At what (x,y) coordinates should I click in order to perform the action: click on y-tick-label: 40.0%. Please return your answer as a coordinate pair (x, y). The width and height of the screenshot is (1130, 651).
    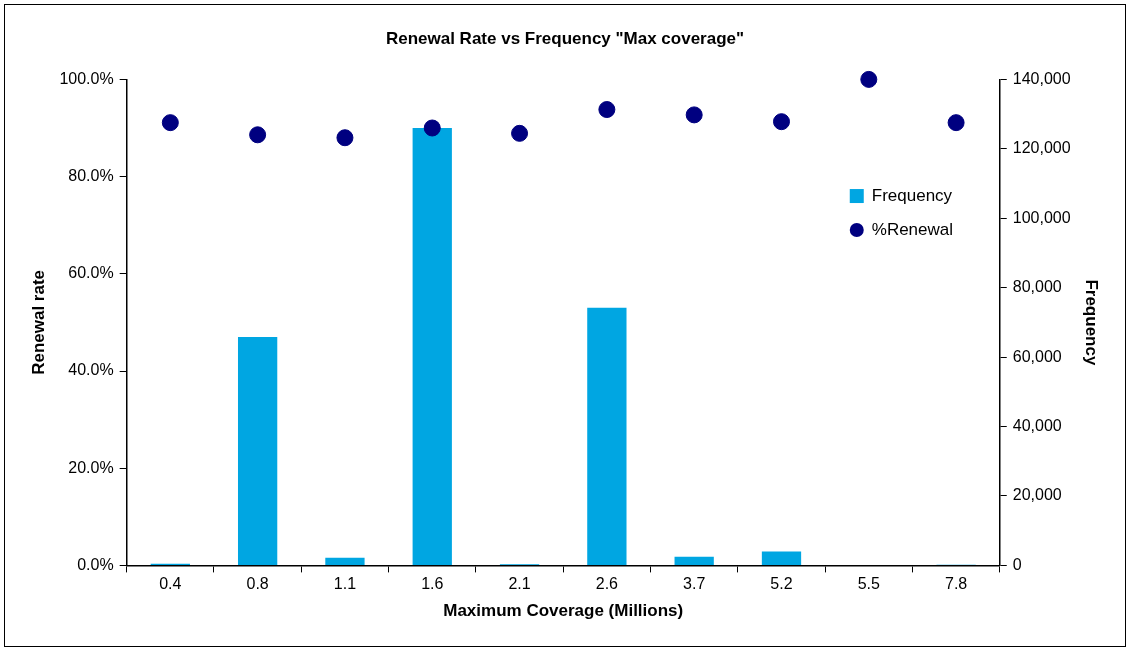
    Looking at the image, I should click on (91, 370).